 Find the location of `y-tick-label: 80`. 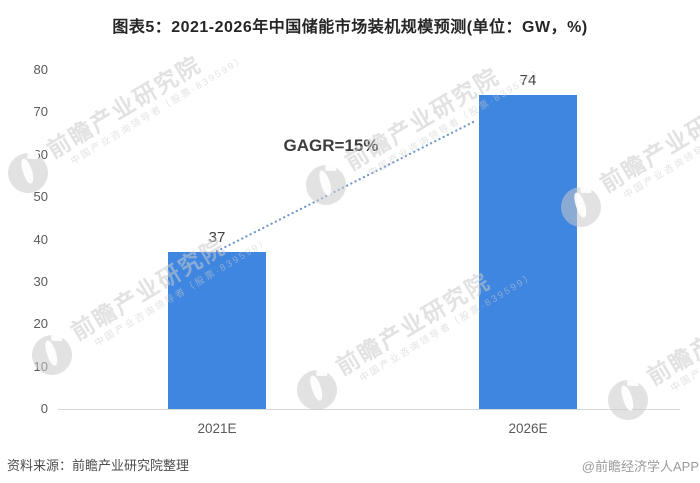

y-tick-label: 80 is located at coordinates (40, 69).